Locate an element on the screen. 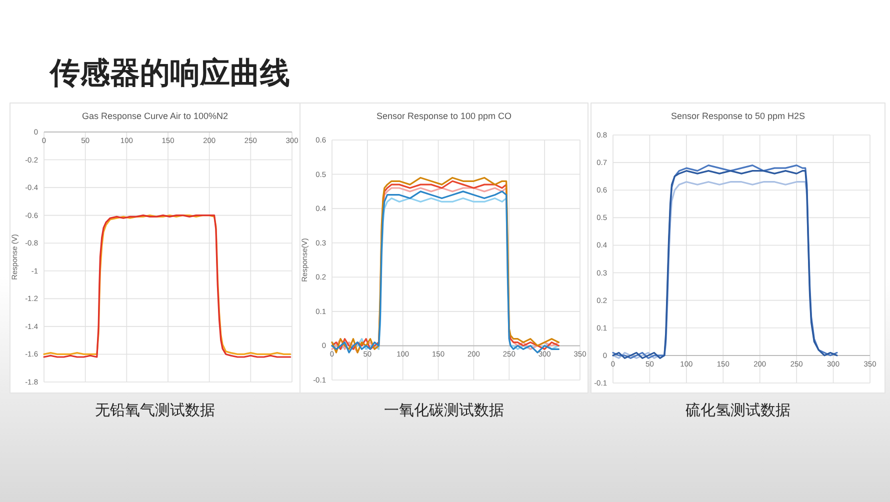  text: 硫化氢测试数据 is located at coordinates (738, 410).